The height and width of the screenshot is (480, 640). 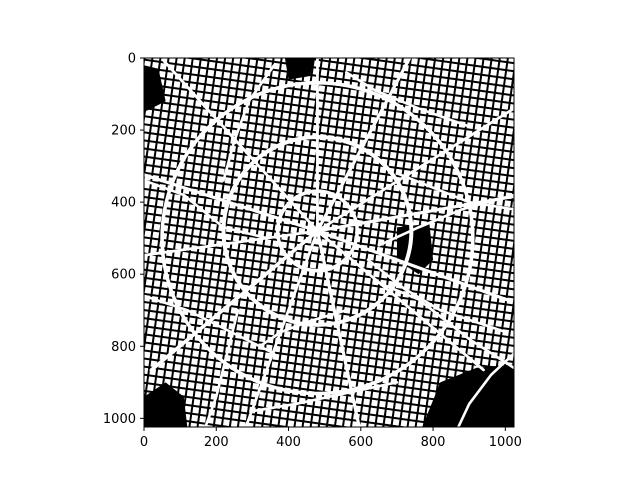 What do you see at coordinates (216, 442) in the screenshot?
I see `x-tick-label: 200` at bounding box center [216, 442].